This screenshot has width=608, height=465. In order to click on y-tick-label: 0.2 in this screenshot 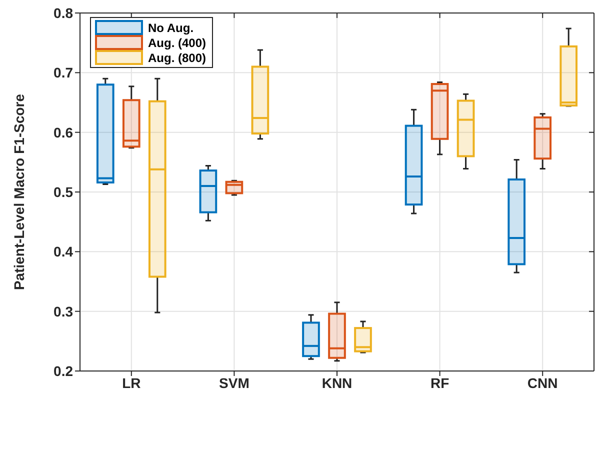, I will do `click(64, 370)`.